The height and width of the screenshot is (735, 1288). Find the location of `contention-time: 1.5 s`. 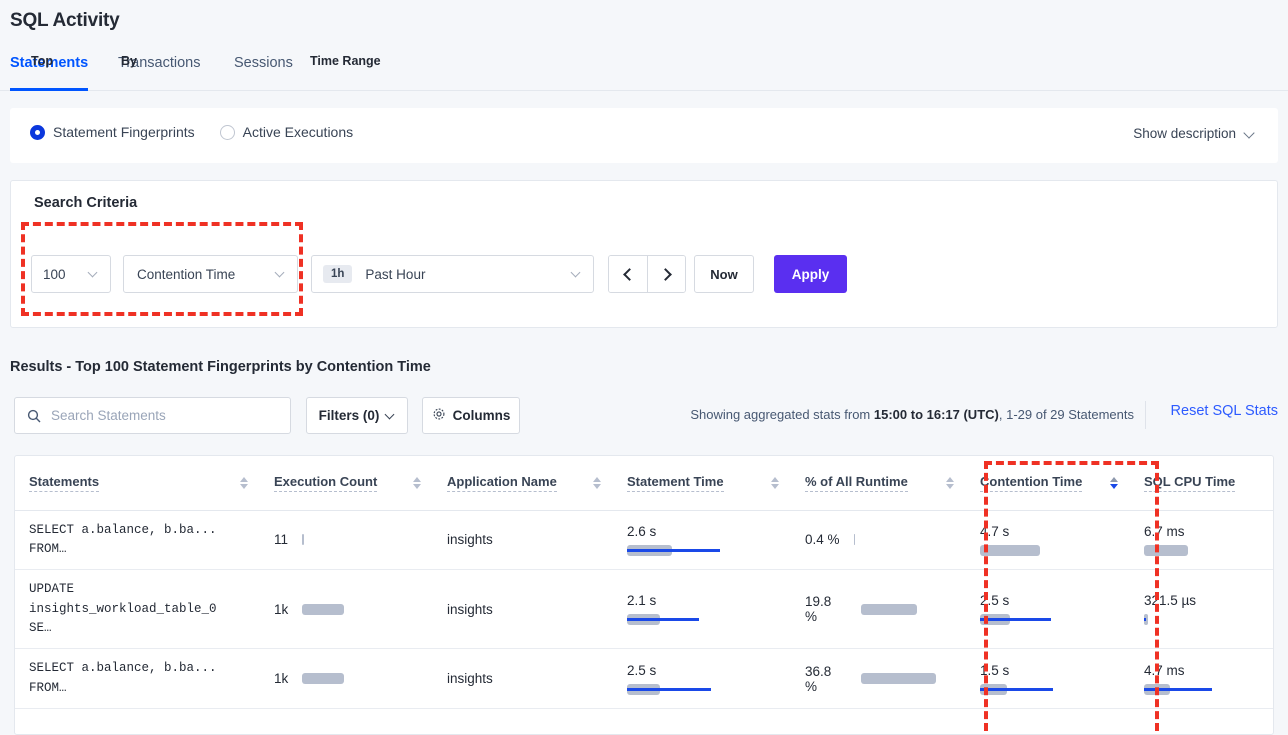

contention-time: 1.5 s is located at coordinates (1048, 679).